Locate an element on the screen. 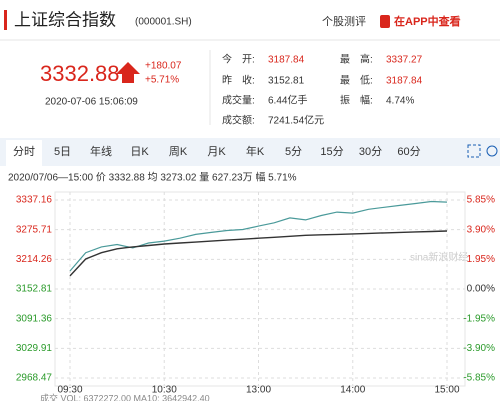  stat-label: 最 高: is located at coordinates (356, 59).